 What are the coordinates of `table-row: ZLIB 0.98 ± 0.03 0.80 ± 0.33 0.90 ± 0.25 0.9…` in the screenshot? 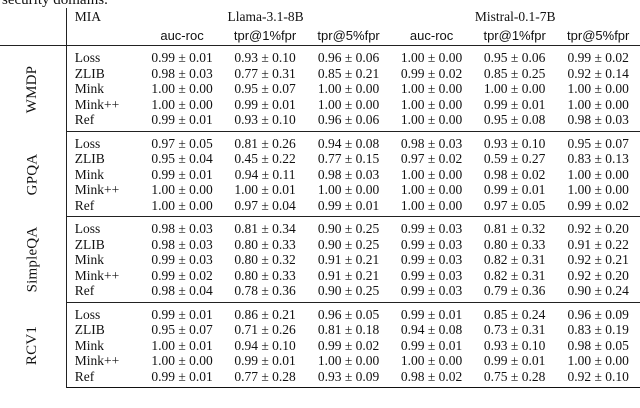 It's located at (320, 245).